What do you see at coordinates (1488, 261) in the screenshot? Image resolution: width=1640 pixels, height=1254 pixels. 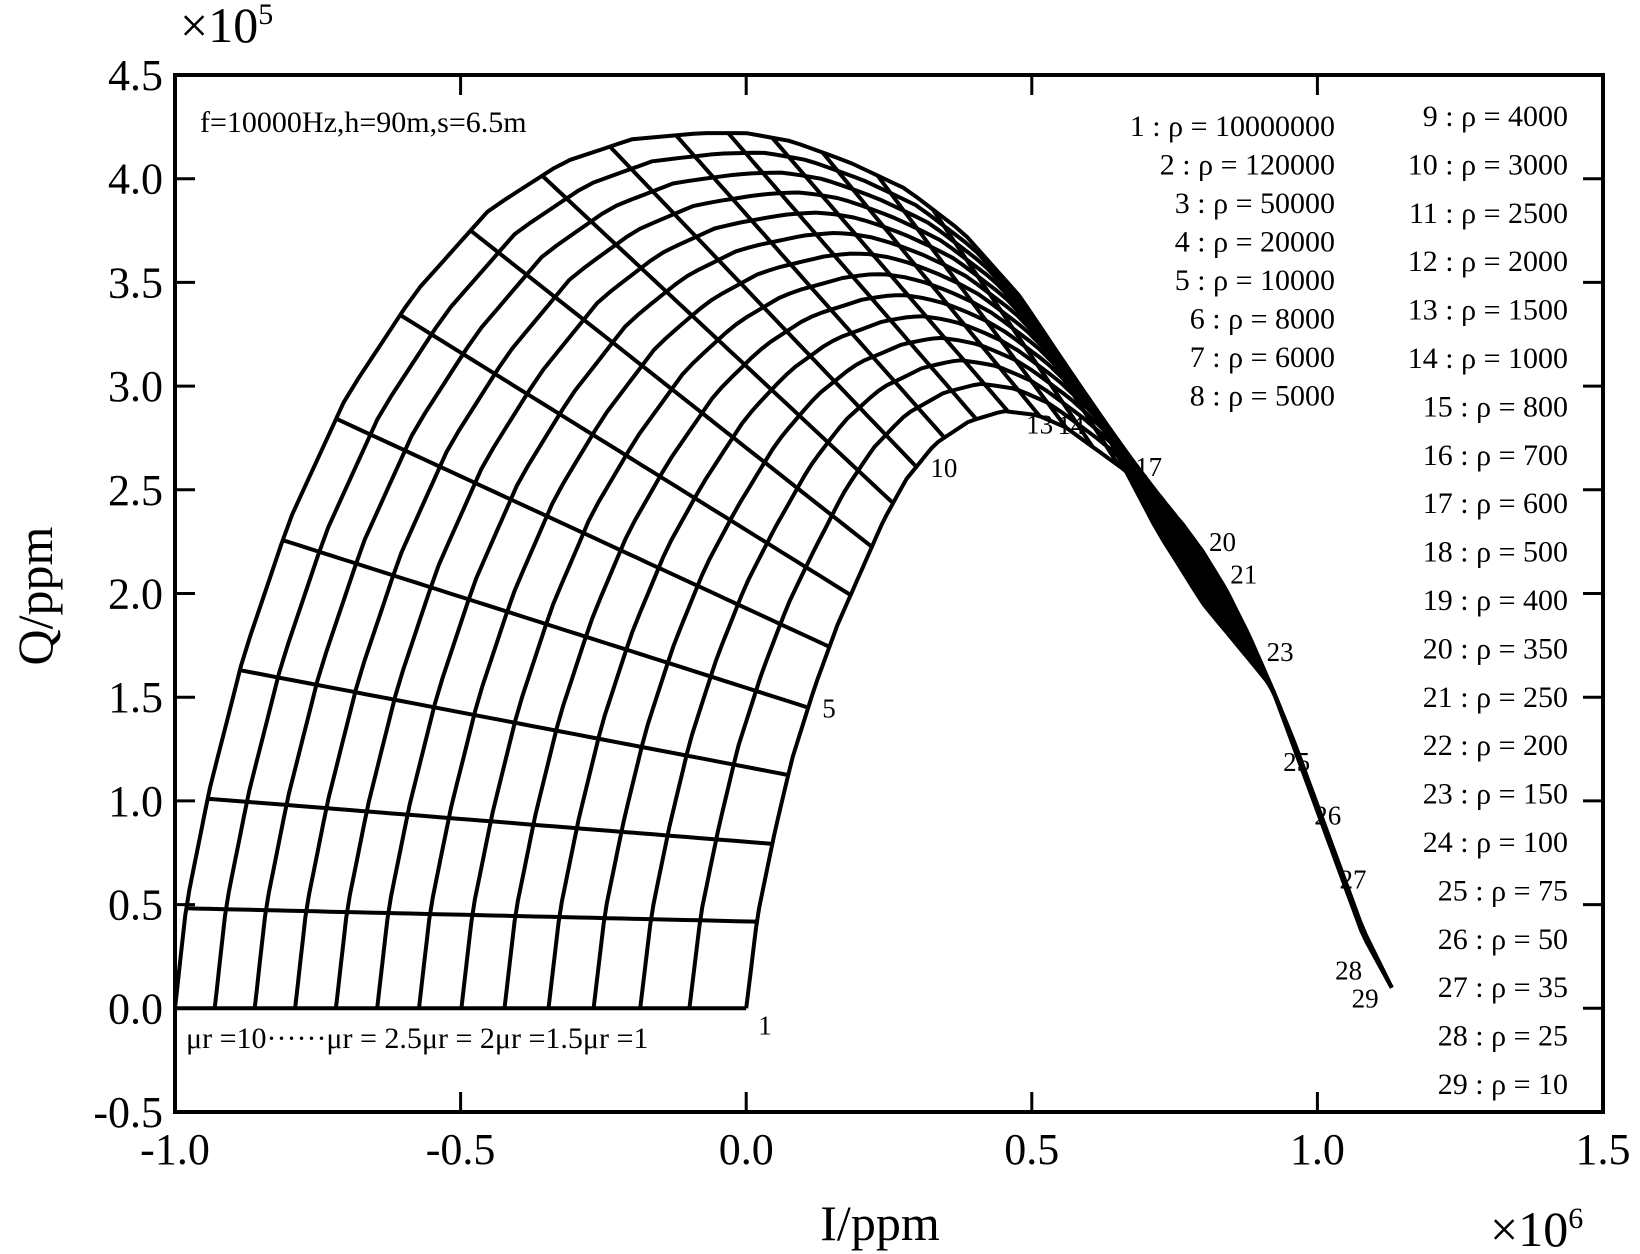 I see `legend-entry: 12 : ρ = 2000` at bounding box center [1488, 261].